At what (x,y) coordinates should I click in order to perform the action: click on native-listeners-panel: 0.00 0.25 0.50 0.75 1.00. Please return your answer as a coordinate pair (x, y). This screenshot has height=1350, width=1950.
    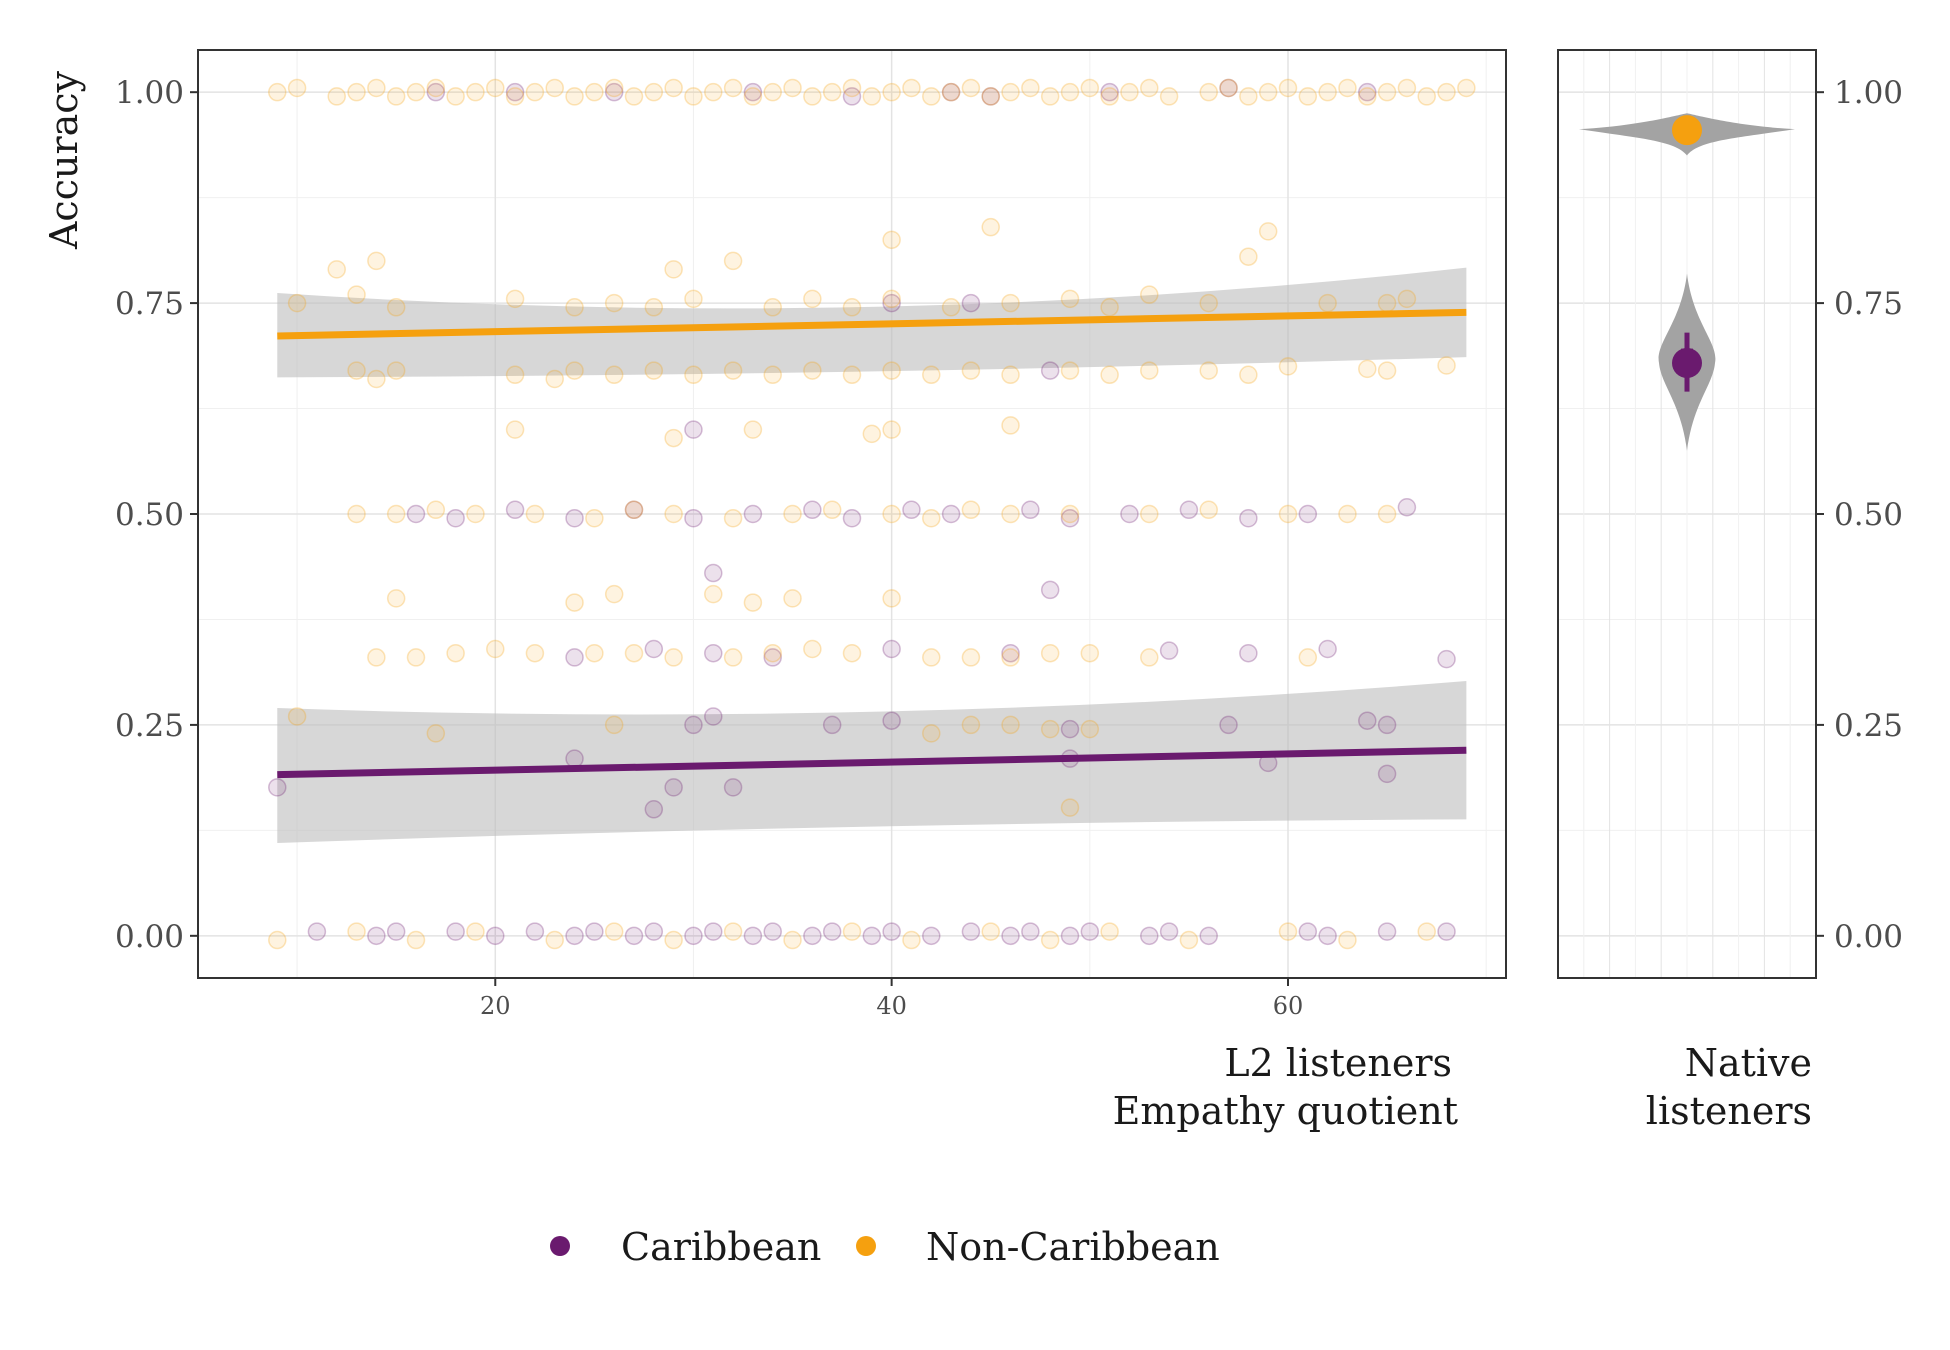
    Looking at the image, I should click on (1730, 514).